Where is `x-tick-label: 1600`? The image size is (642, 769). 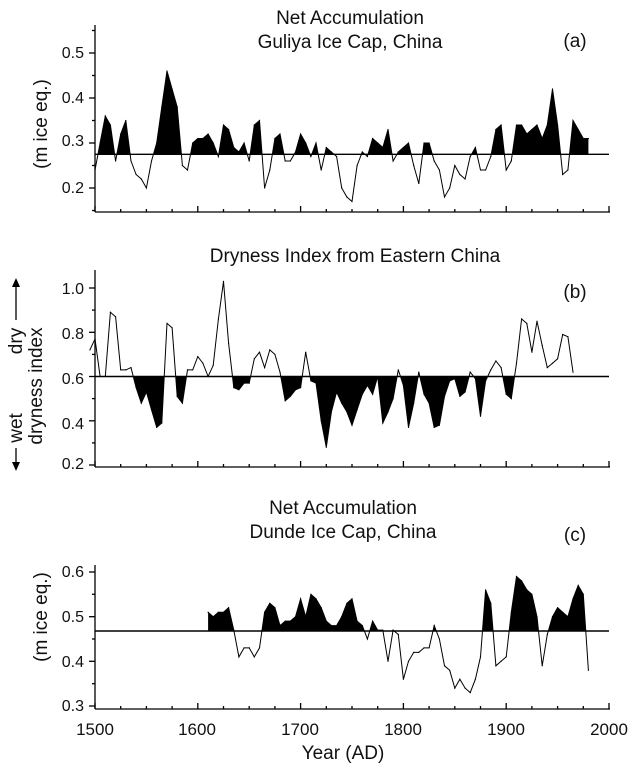
x-tick-label: 1600 is located at coordinates (197, 729).